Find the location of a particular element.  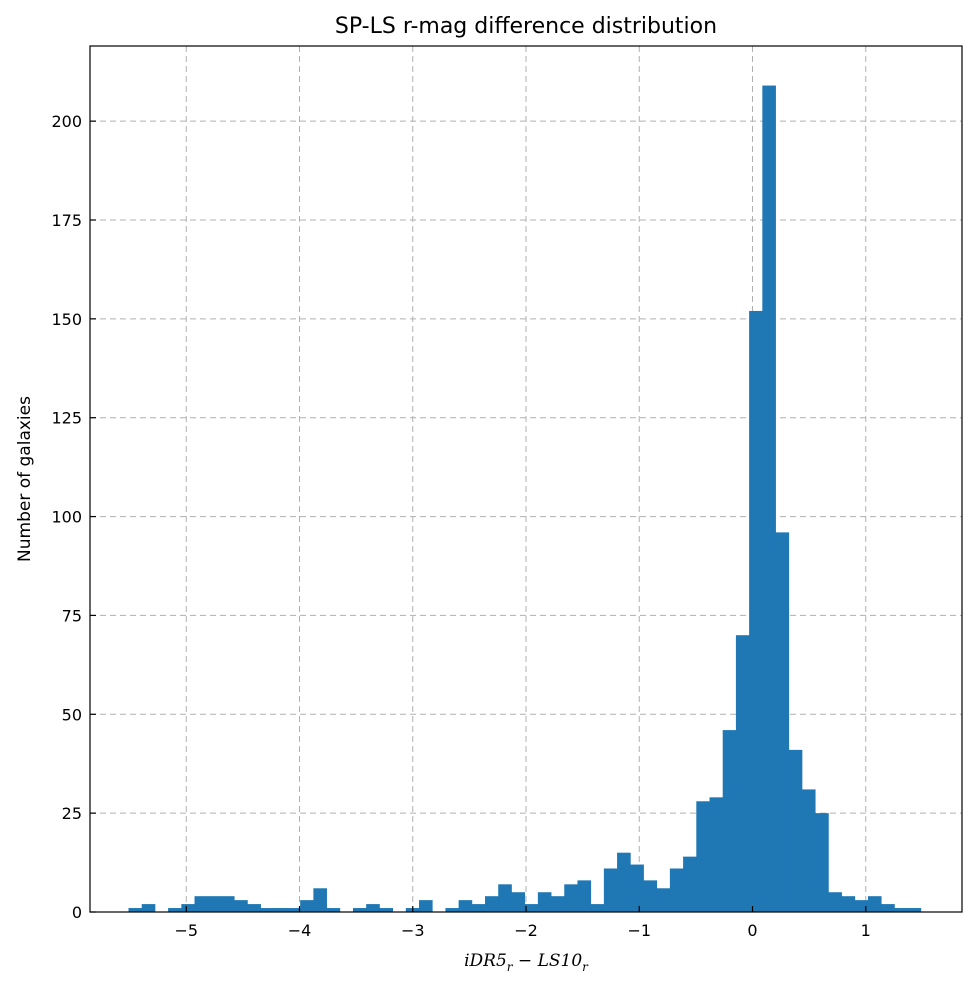

x-tick-label: −1 is located at coordinates (639, 930).